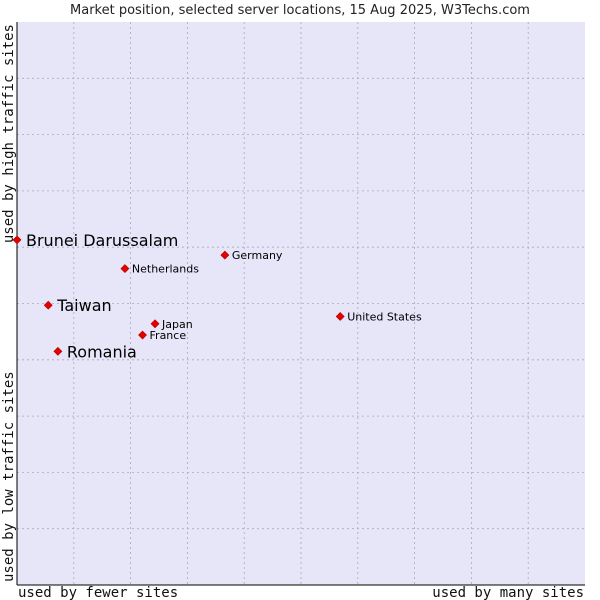  I want to click on point-label: Romania, so click(102, 351).